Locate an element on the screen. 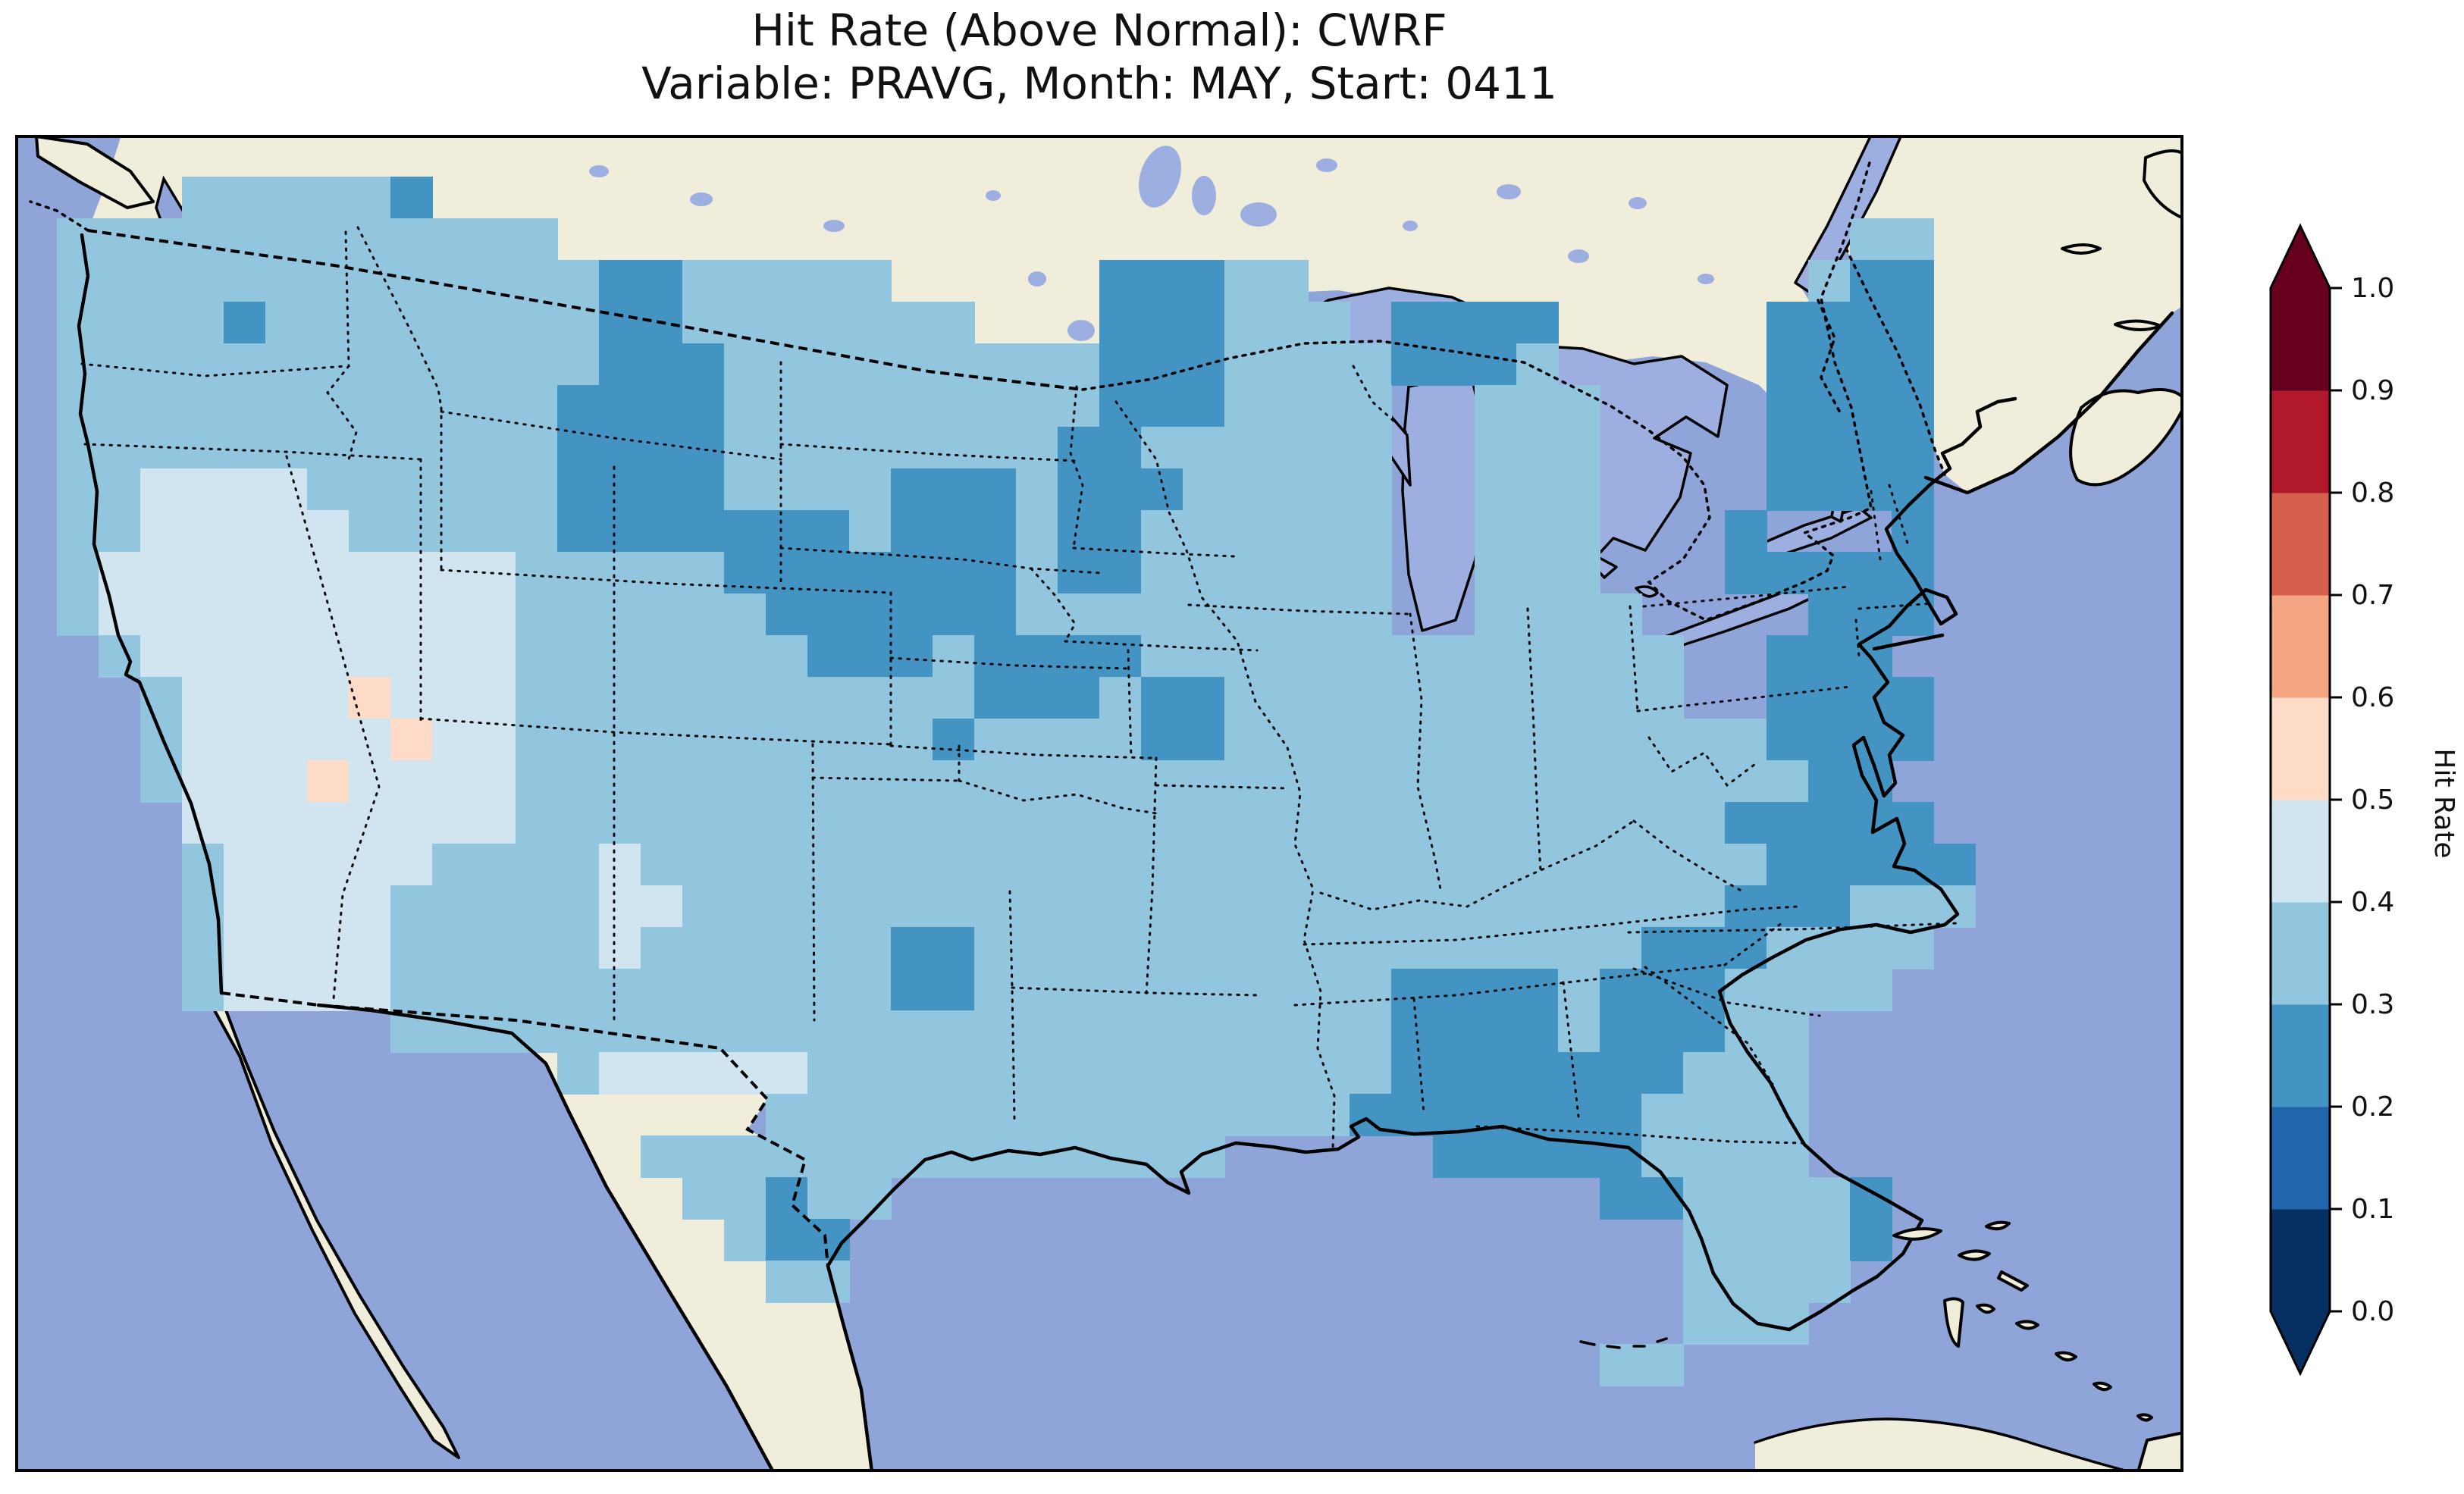 This screenshot has height=1494, width=2464. mexico-gulf-coastline is located at coordinates (850, 1368).